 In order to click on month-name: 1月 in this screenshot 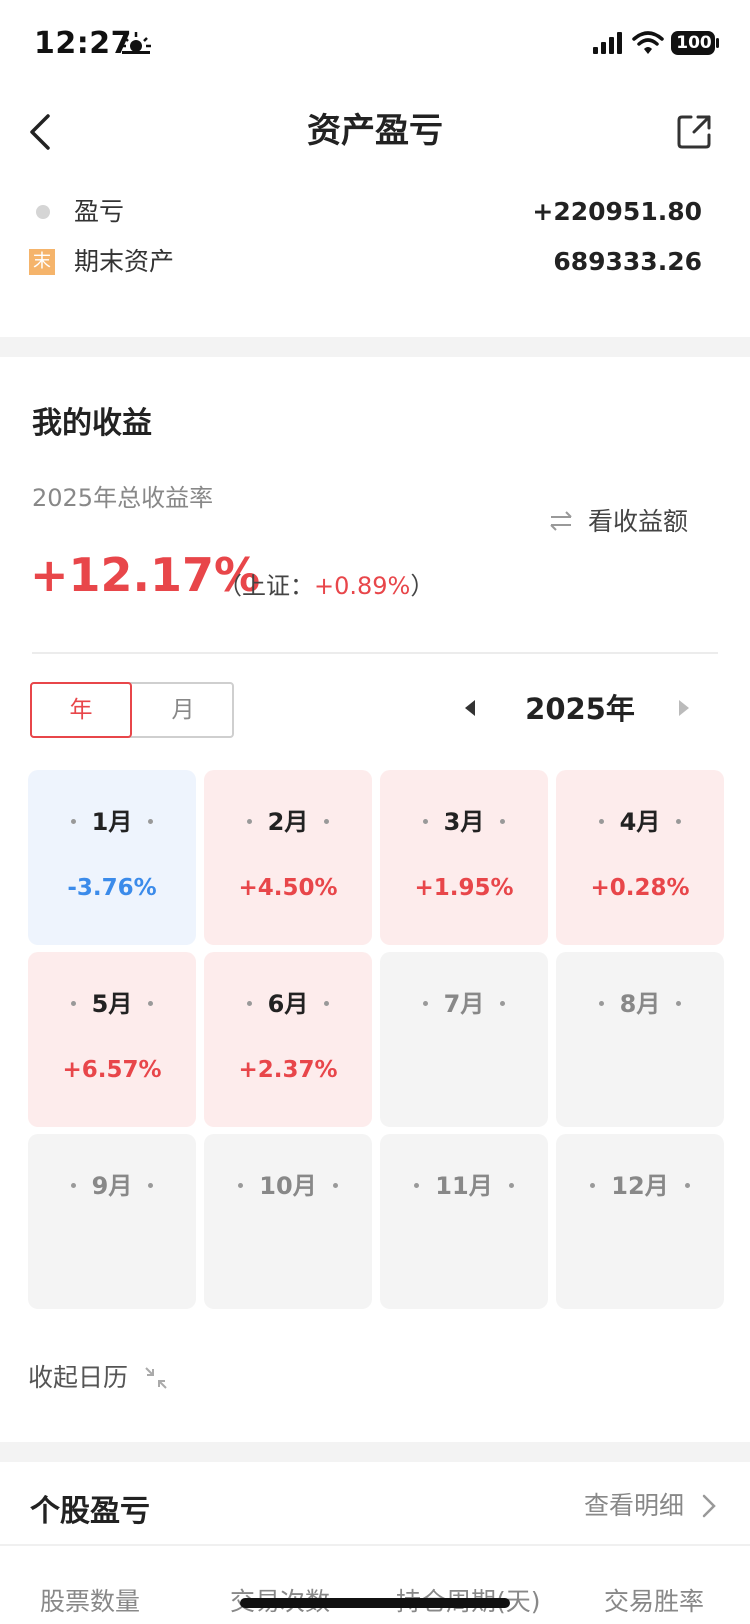, I will do `click(112, 822)`.